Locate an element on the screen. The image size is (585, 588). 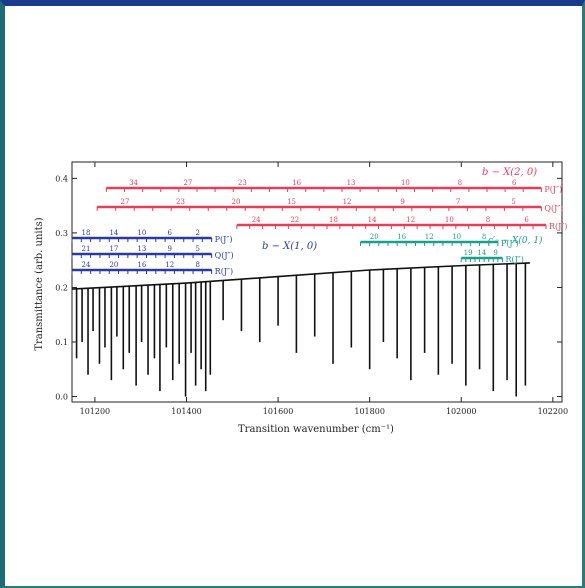
x-tick-label: 101800 is located at coordinates (369, 411).